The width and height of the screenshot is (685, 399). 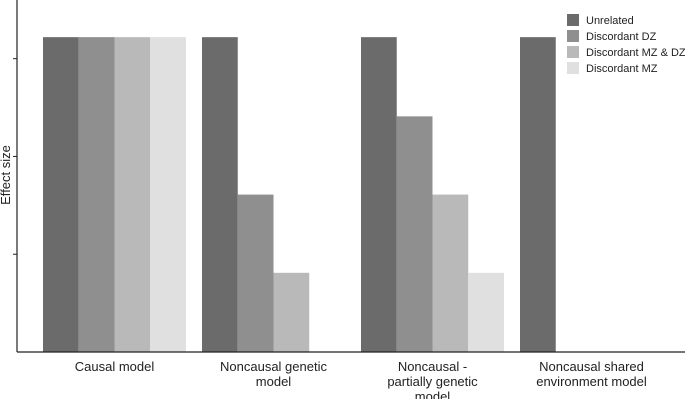 What do you see at coordinates (273, 374) in the screenshot?
I see `x-tick-label: Noncausal genetic model` at bounding box center [273, 374].